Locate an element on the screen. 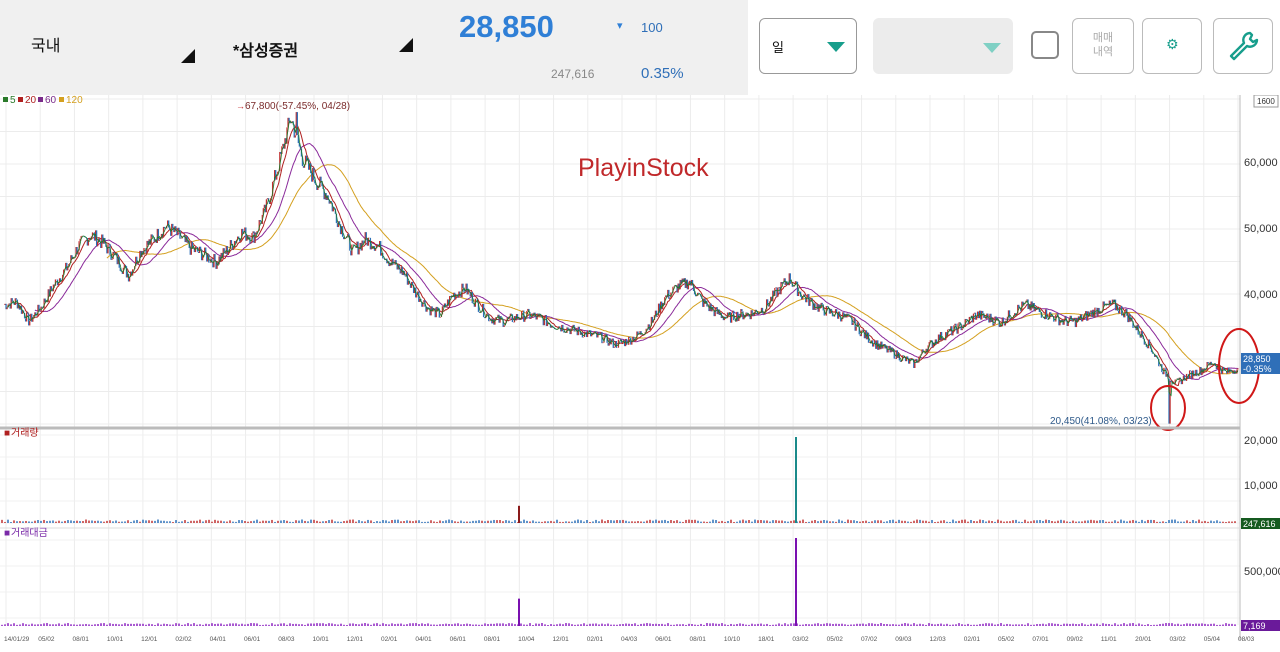  second-dropdown-icon is located at coordinates (992, 48).